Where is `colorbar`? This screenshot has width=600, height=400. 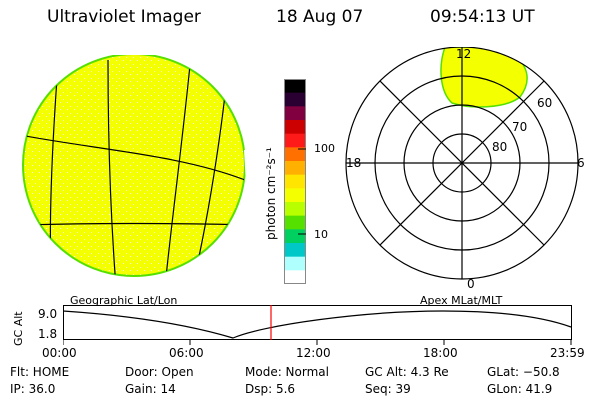 colorbar is located at coordinates (295, 181).